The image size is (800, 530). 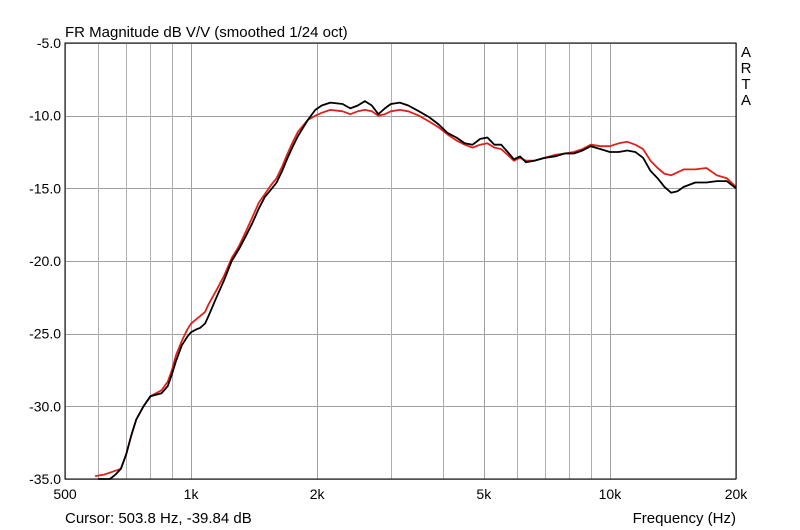 What do you see at coordinates (206, 32) in the screenshot?
I see `chart-title: FR Magnitude dB V/V (smoothed 1/24 oct)` at bounding box center [206, 32].